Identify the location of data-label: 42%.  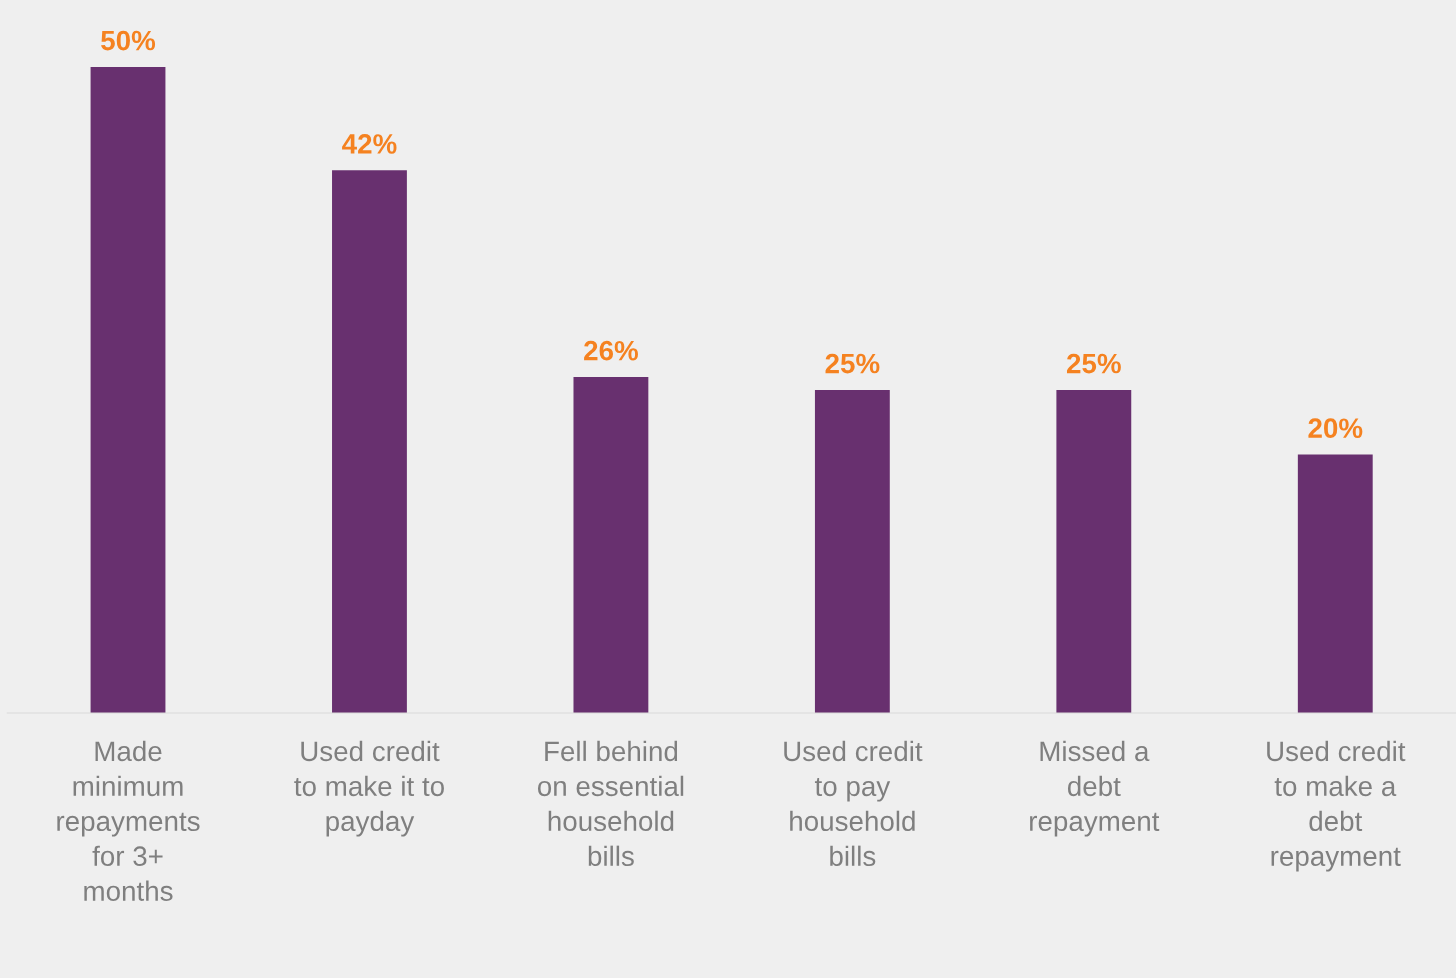
(369, 144).